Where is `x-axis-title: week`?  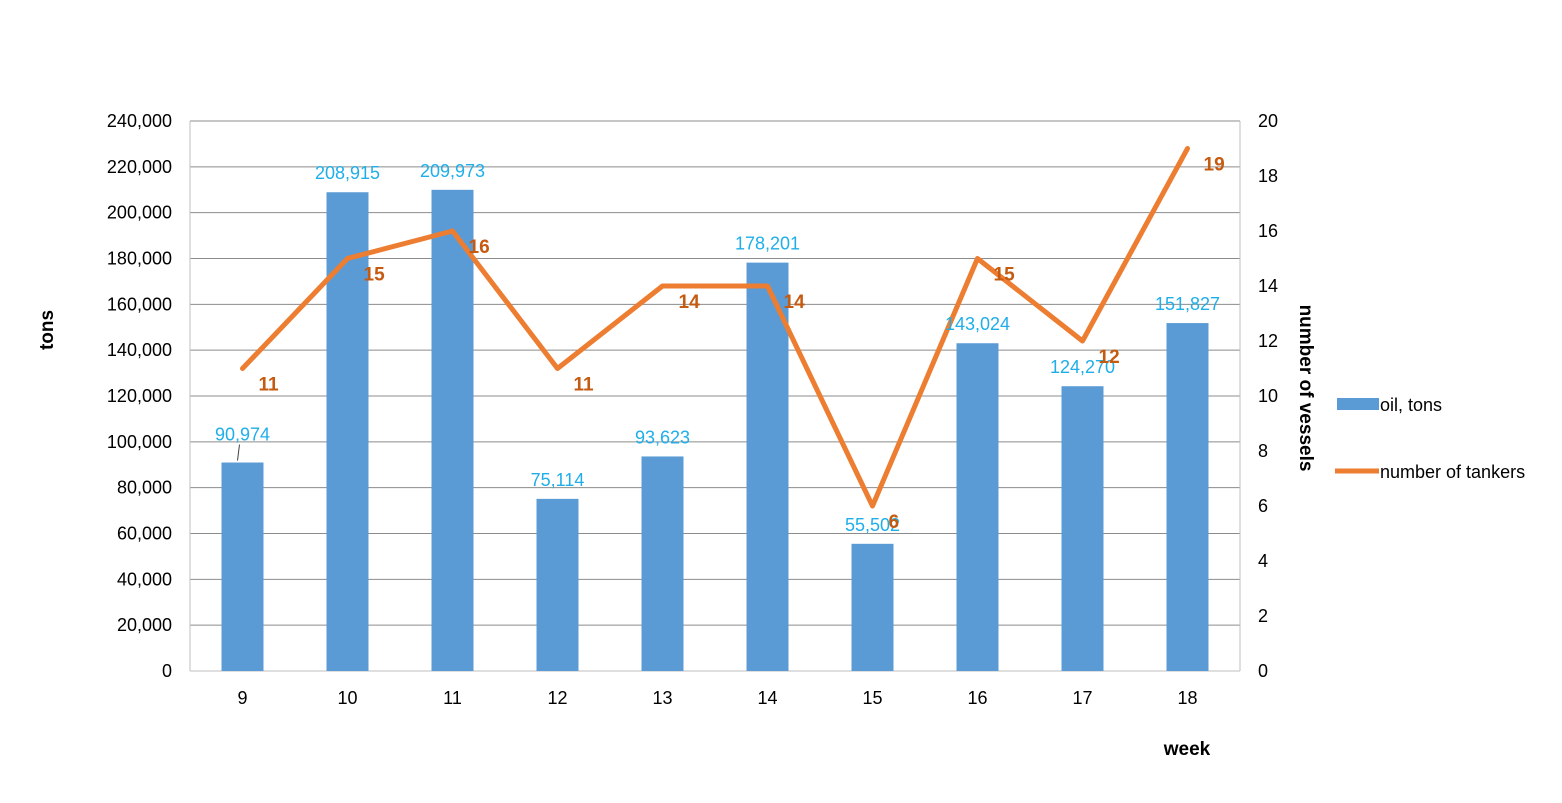 x-axis-title: week is located at coordinates (1187, 749).